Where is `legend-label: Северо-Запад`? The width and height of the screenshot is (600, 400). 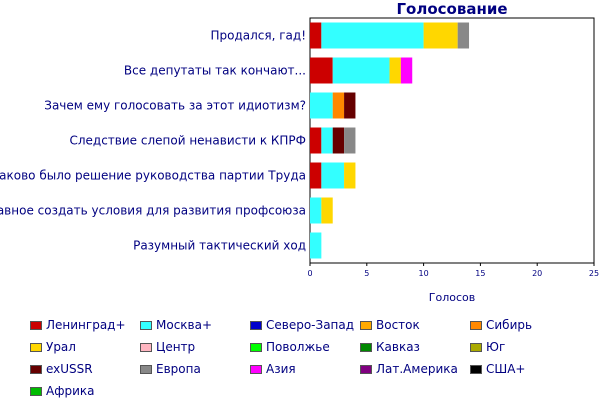 legend-label: Северо-Запад is located at coordinates (310, 325).